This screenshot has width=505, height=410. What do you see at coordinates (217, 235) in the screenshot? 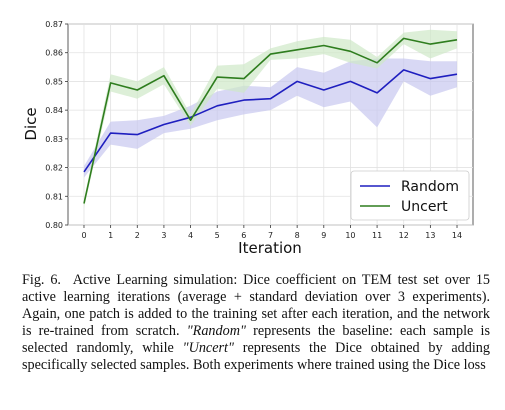
I see `x-tick-label: 5` at bounding box center [217, 235].